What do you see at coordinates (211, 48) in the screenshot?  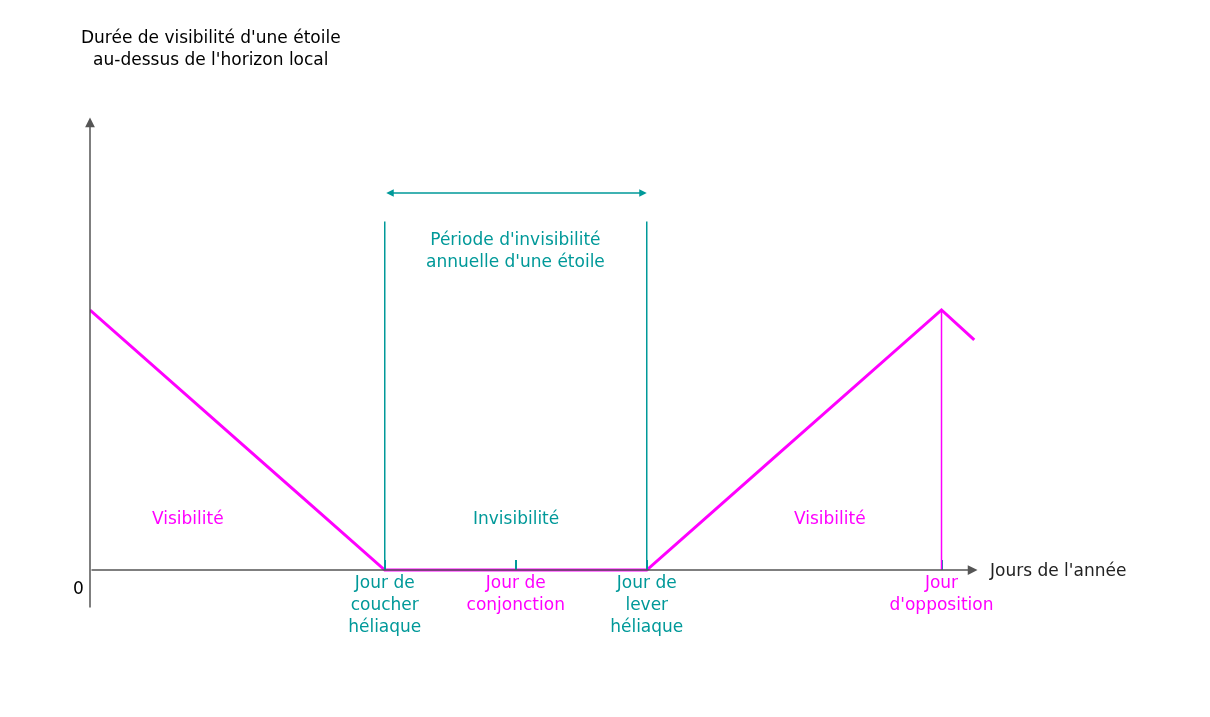 I see `text: Durée de visibilité d'une étoile au-dessus de l'horizon local` at bounding box center [211, 48].